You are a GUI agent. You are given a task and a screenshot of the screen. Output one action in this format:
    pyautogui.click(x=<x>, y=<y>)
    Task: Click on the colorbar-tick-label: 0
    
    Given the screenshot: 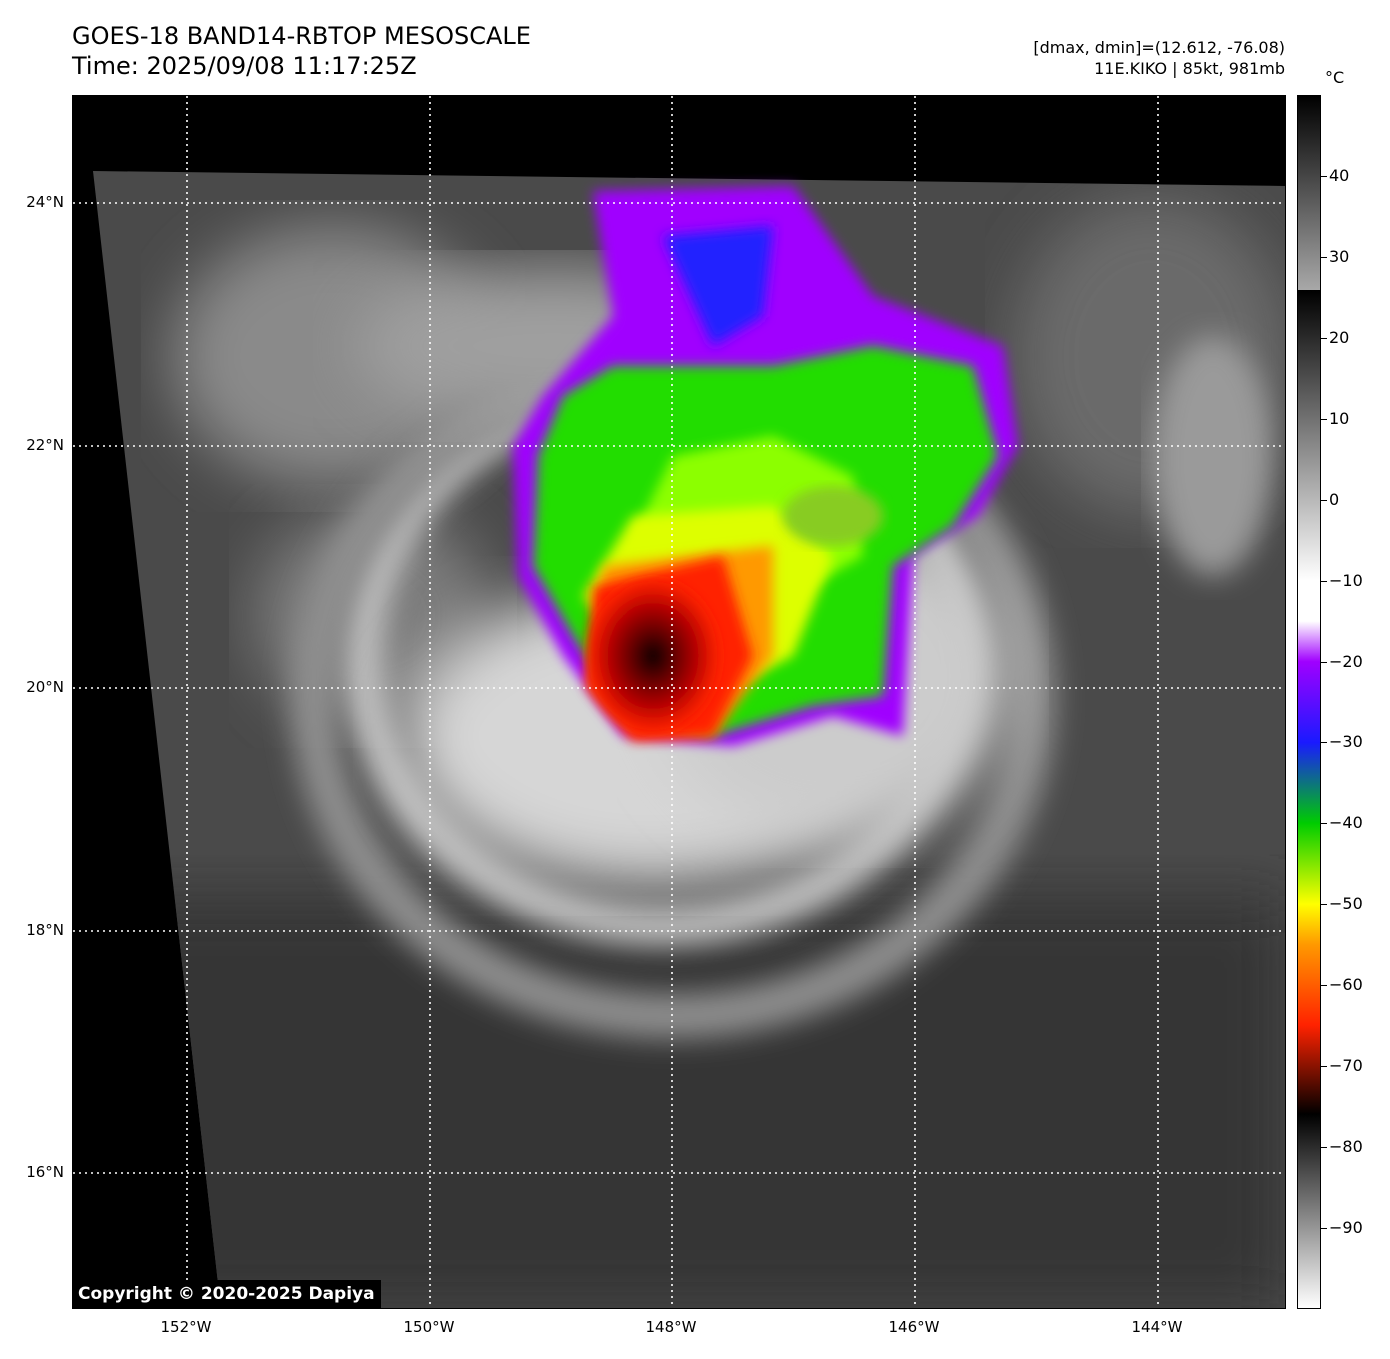 What is the action you would take?
    pyautogui.click(x=1334, y=499)
    